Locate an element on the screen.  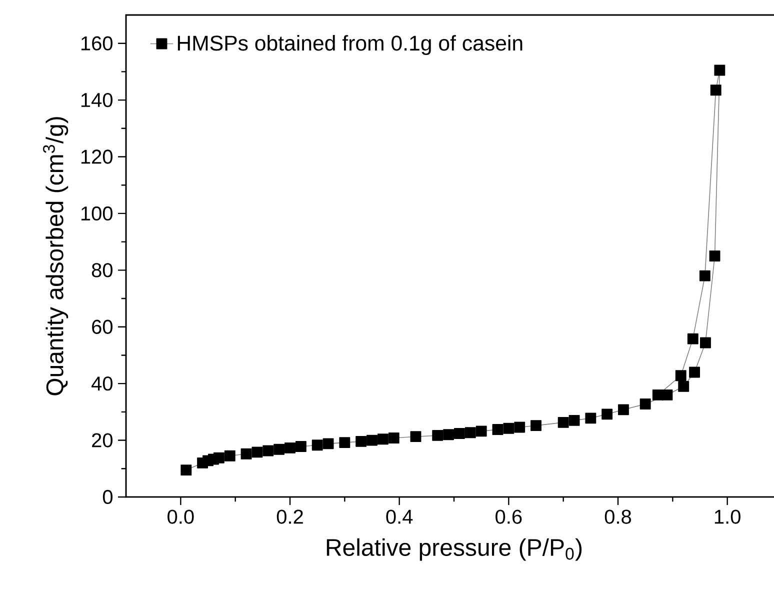
x-tick-label: 0.8 is located at coordinates (618, 517).